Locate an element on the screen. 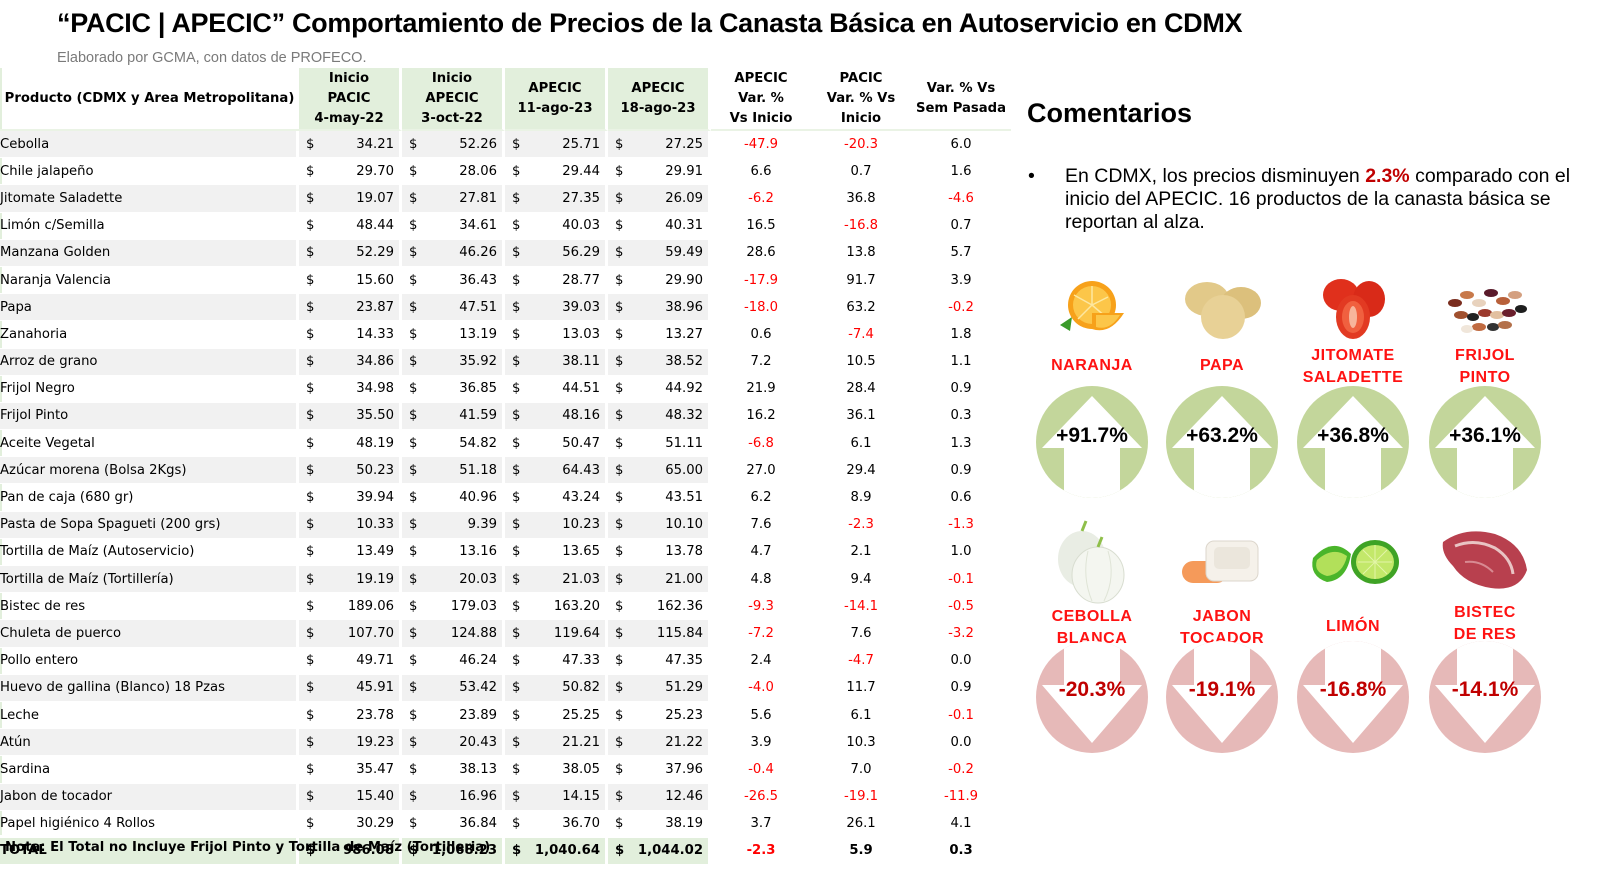 This screenshot has height=879, width=1600. price-value: 37.96 is located at coordinates (684, 769).